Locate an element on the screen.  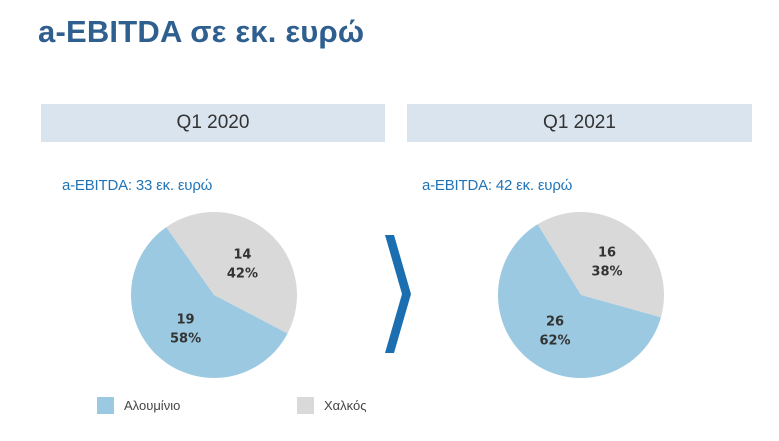
pie-chart-q1-2020: 14 42% 19 58% is located at coordinates (214, 294).